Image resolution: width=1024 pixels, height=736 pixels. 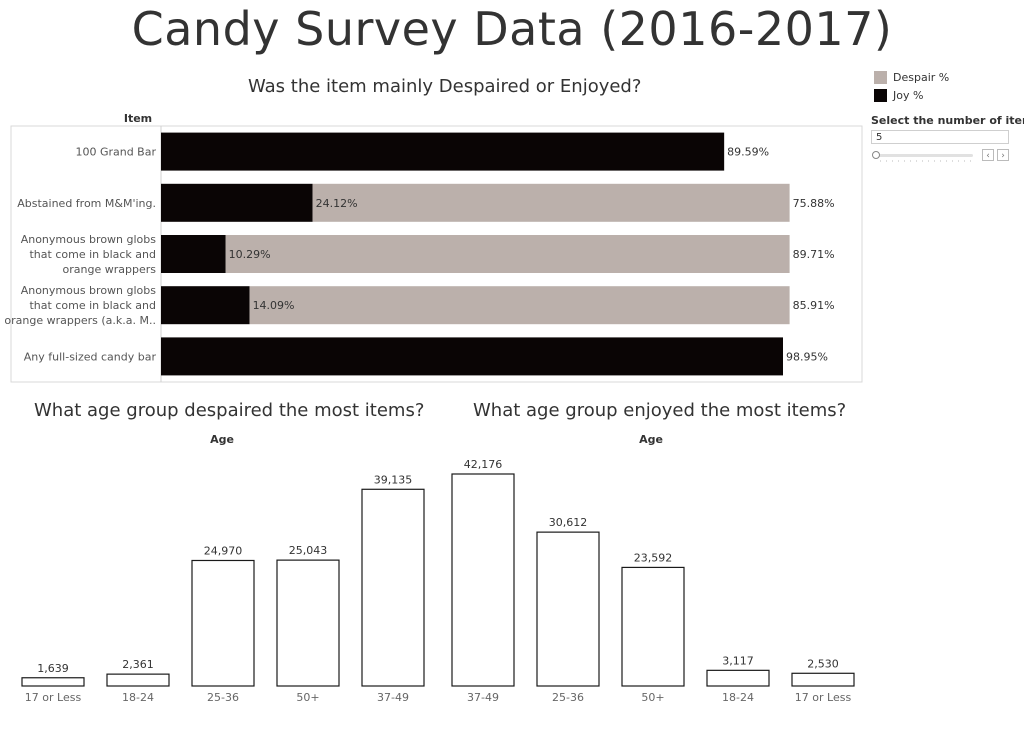 I want to click on legend: Despair % Joy %, so click(x=911, y=86).